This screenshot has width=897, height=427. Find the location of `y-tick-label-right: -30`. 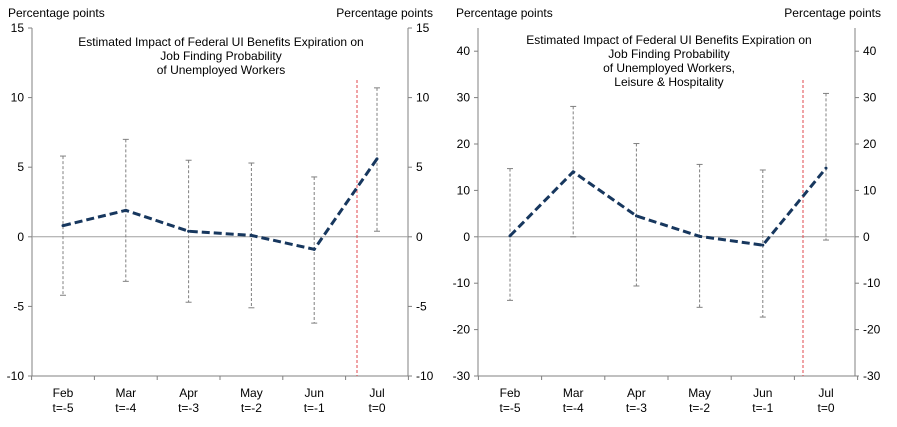

y-tick-label-right: -30 is located at coordinates (872, 376).